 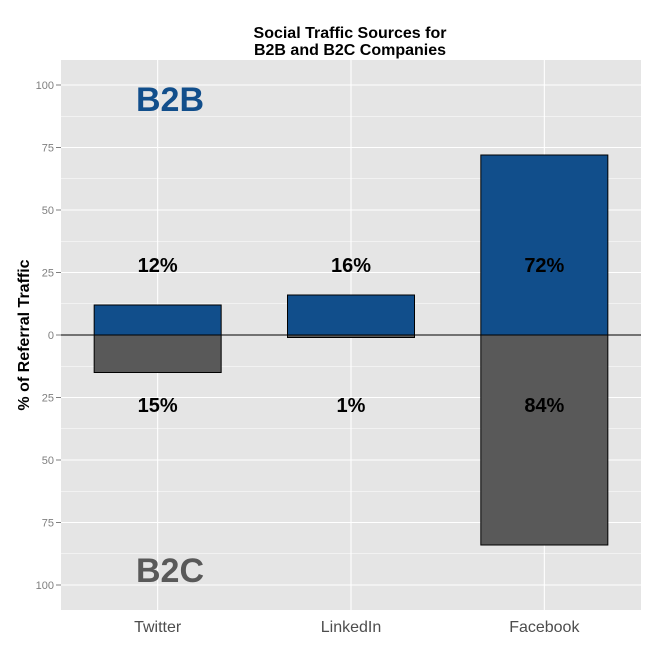 I want to click on value-label: 1%, so click(x=351, y=406).